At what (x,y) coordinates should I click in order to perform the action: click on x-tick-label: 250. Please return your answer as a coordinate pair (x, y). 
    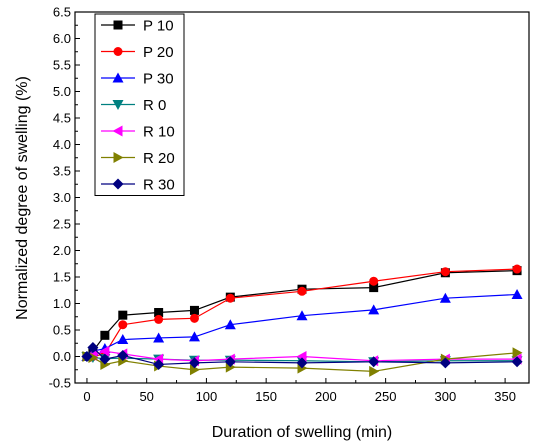
    Looking at the image, I should click on (386, 396).